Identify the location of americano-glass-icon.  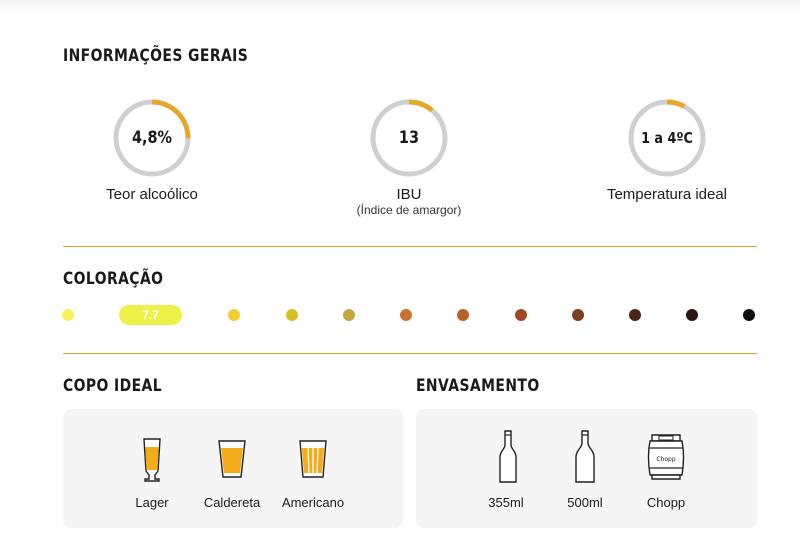
(313, 459).